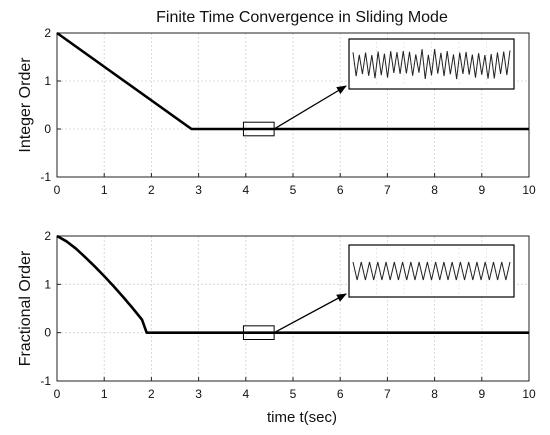 This screenshot has height=435, width=550. I want to click on y-axis-label: Integer Order, so click(25, 105).